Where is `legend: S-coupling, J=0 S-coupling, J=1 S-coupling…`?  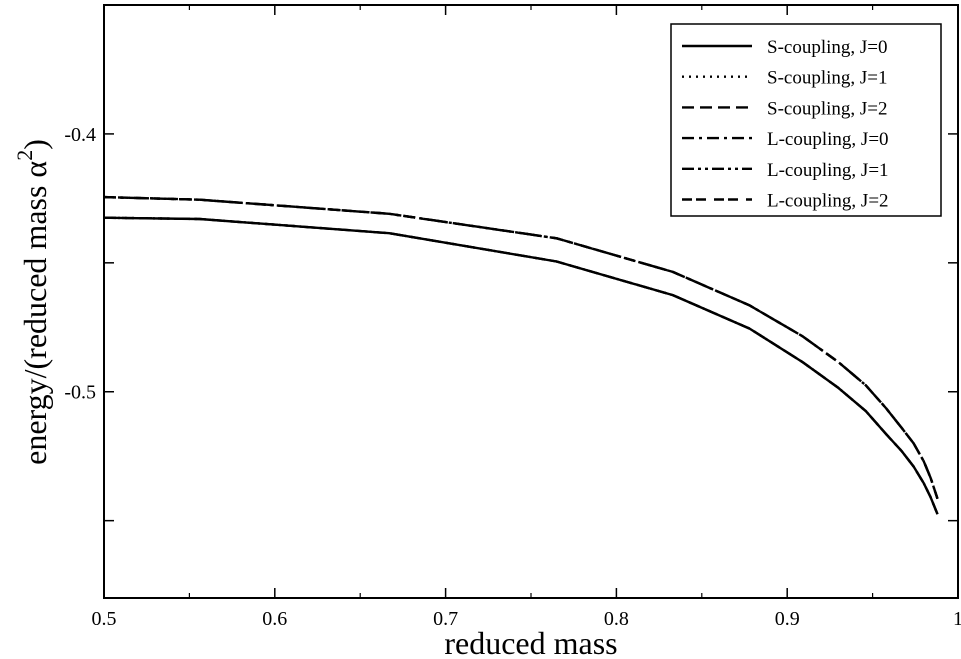
legend: S-coupling, J=0 S-coupling, J=1 S-coupling… is located at coordinates (806, 120).